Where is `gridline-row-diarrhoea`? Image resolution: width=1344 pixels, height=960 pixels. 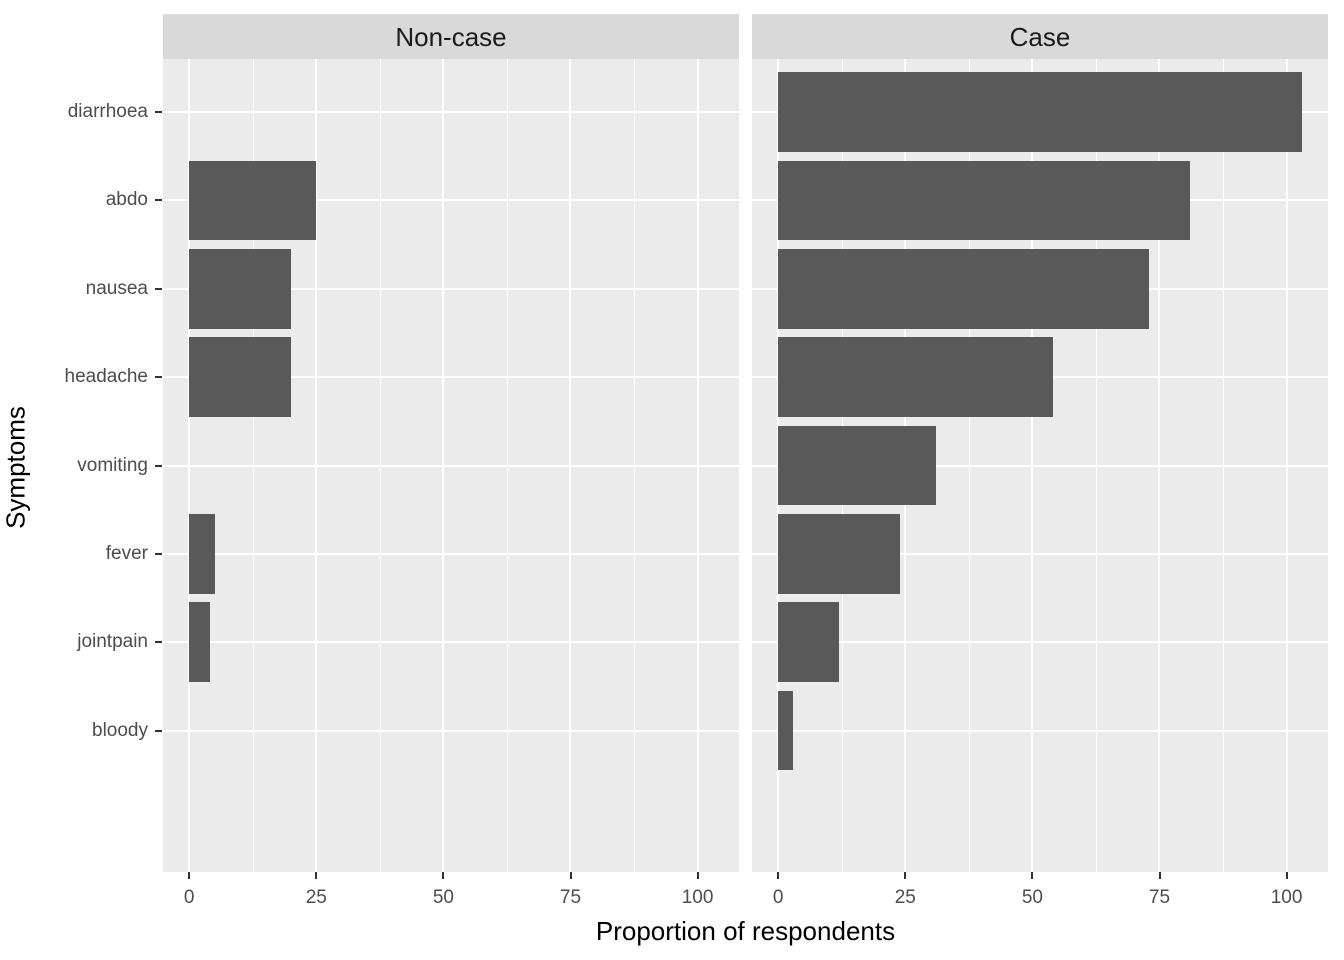
gridline-row-diarrhoea is located at coordinates (451, 112).